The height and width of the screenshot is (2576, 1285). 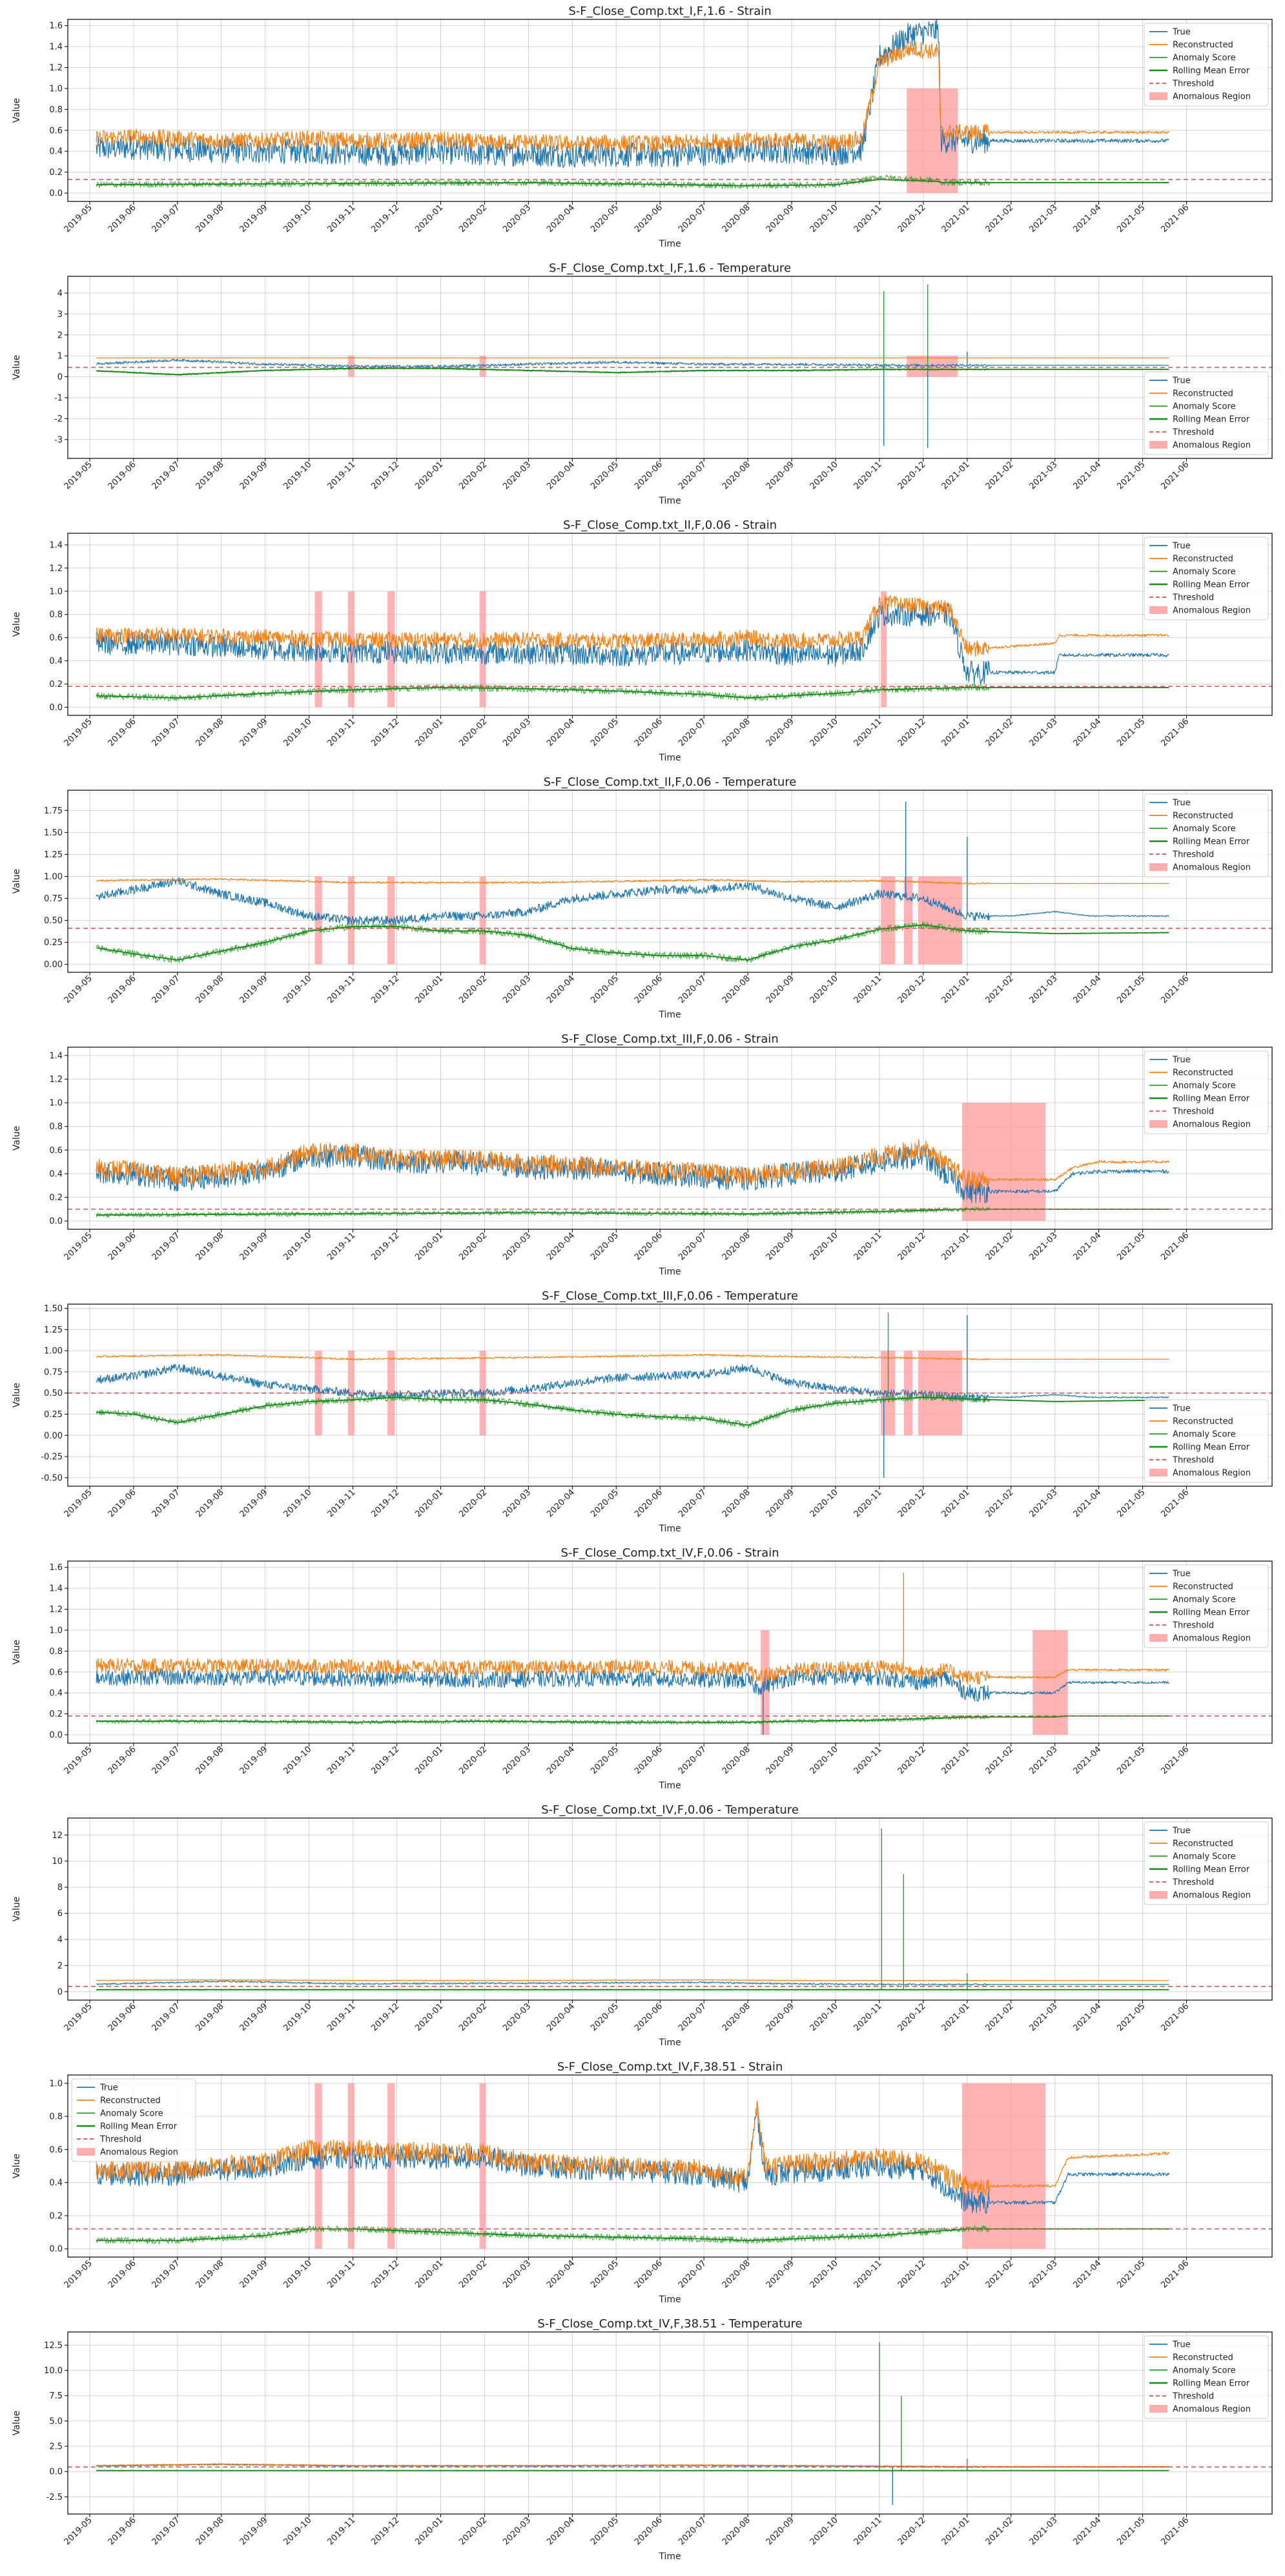 What do you see at coordinates (1158, 96) in the screenshot?
I see `legend-swatch` at bounding box center [1158, 96].